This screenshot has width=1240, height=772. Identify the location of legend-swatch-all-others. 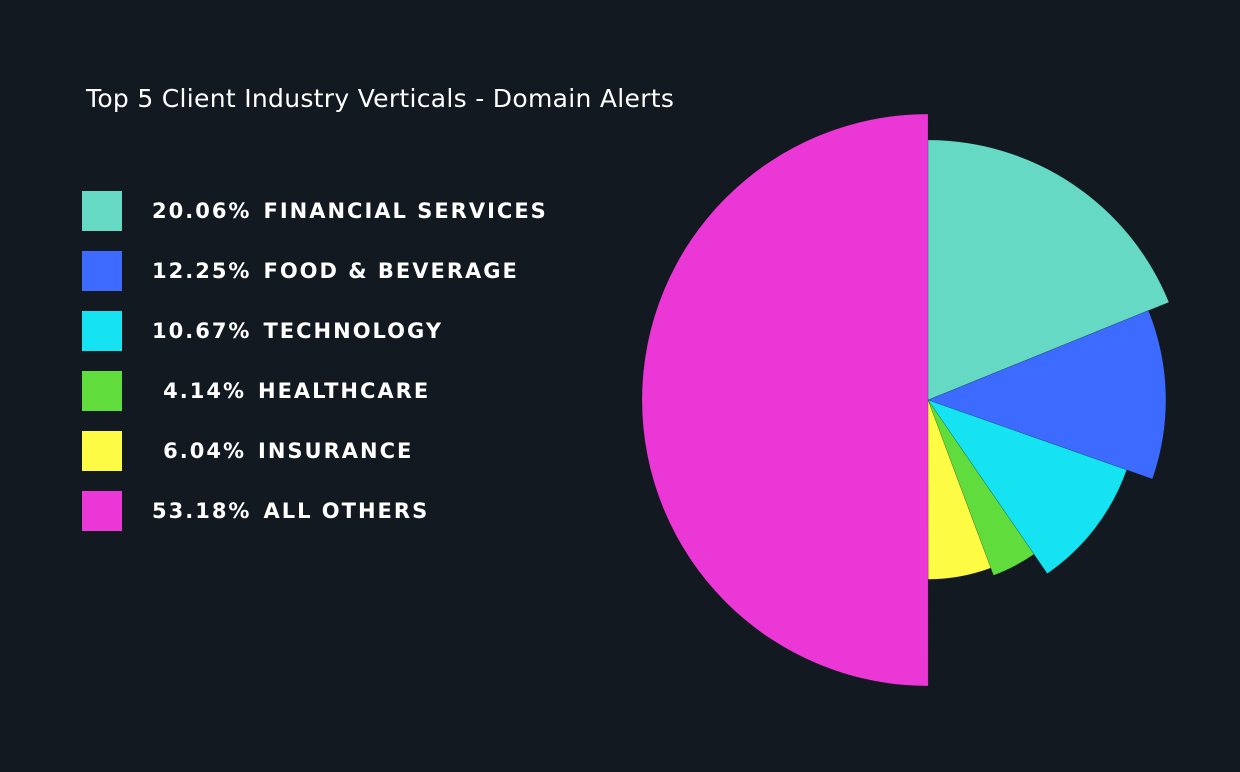
(102, 511).